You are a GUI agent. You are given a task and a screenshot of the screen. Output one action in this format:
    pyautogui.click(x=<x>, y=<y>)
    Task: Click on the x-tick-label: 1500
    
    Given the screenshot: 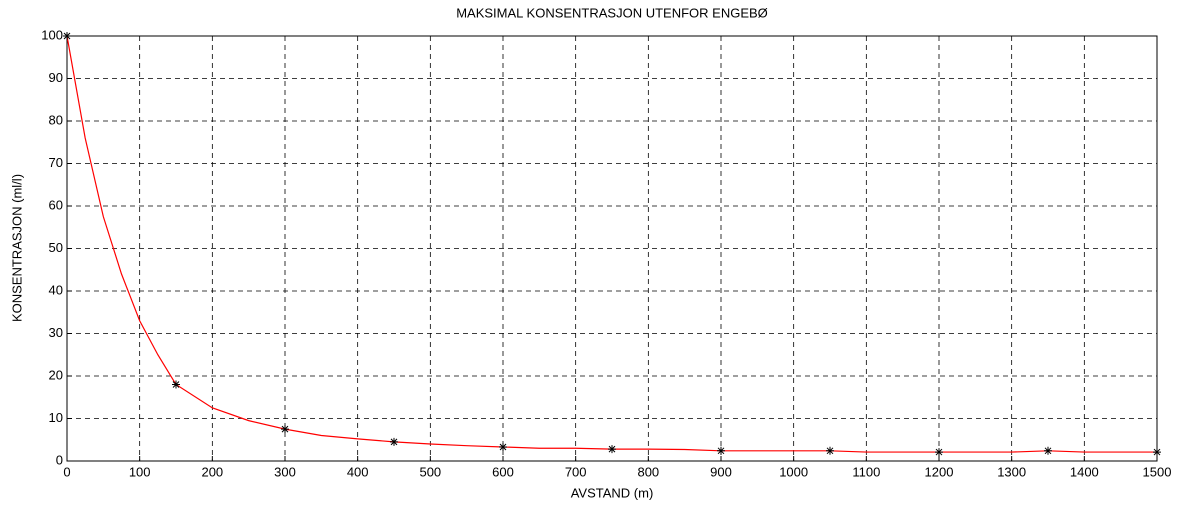 What is the action you would take?
    pyautogui.click(x=1157, y=471)
    